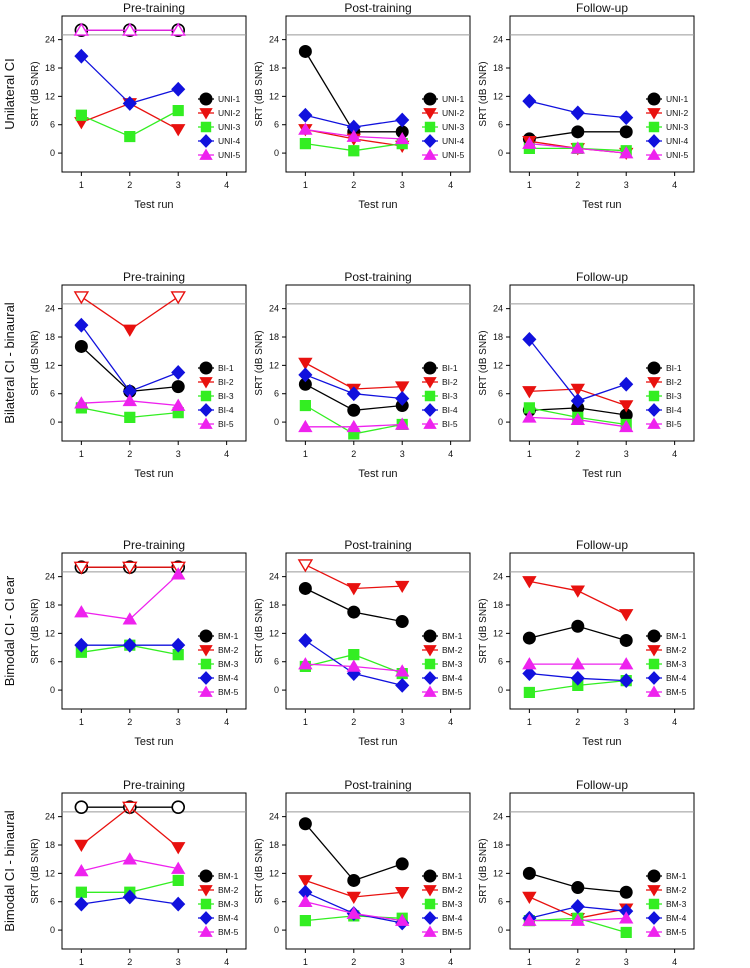  Describe the element at coordinates (154, 545) in the screenshot. I see `panel-title: Pre-training` at that location.